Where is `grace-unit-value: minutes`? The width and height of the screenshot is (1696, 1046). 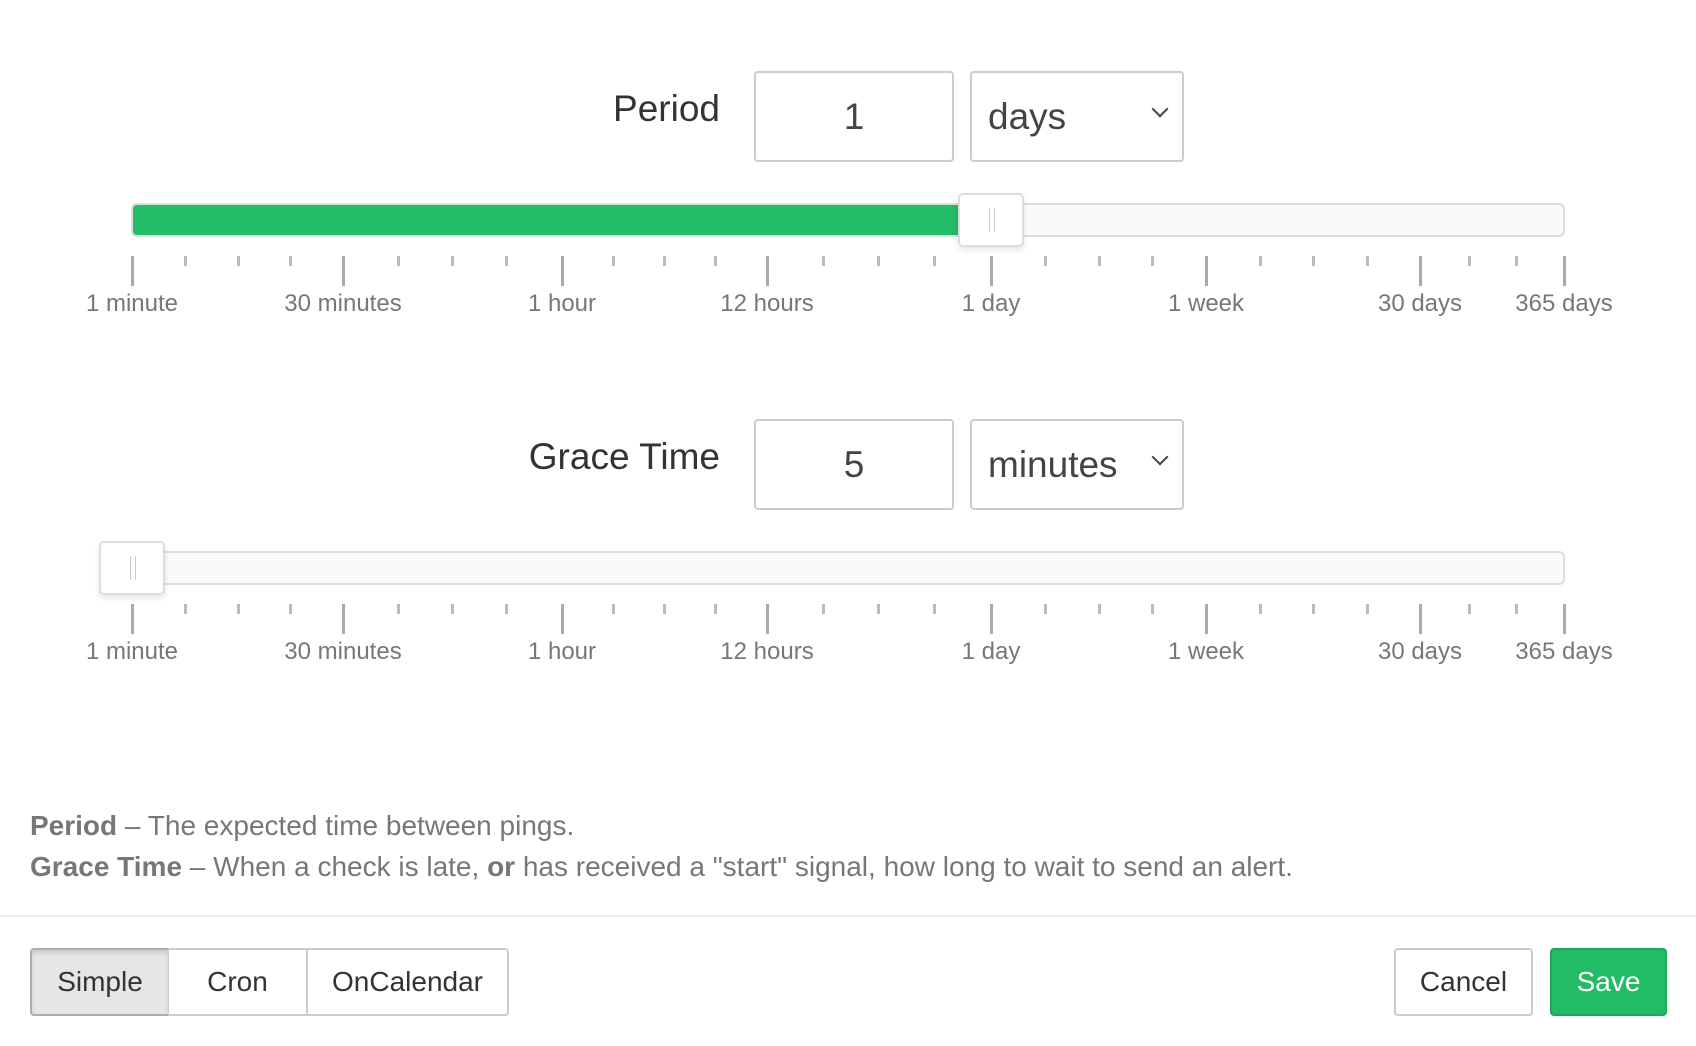 grace-unit-value: minutes is located at coordinates (1053, 464).